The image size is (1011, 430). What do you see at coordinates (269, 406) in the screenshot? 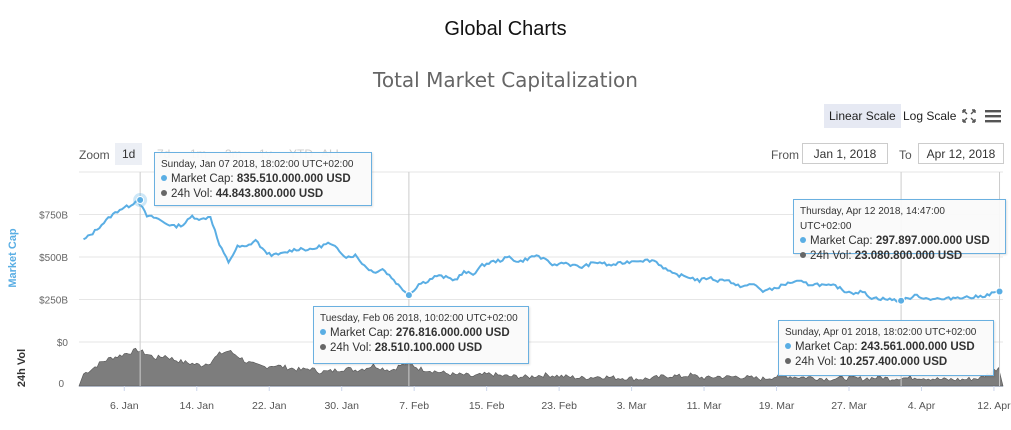
I see `x-tick-label: 22. Jan` at bounding box center [269, 406].